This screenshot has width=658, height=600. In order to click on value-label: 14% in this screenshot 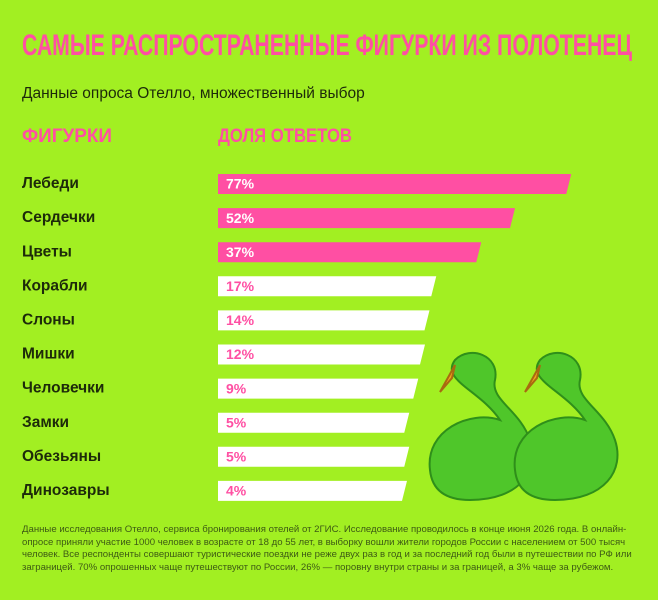, I will do `click(240, 320)`.